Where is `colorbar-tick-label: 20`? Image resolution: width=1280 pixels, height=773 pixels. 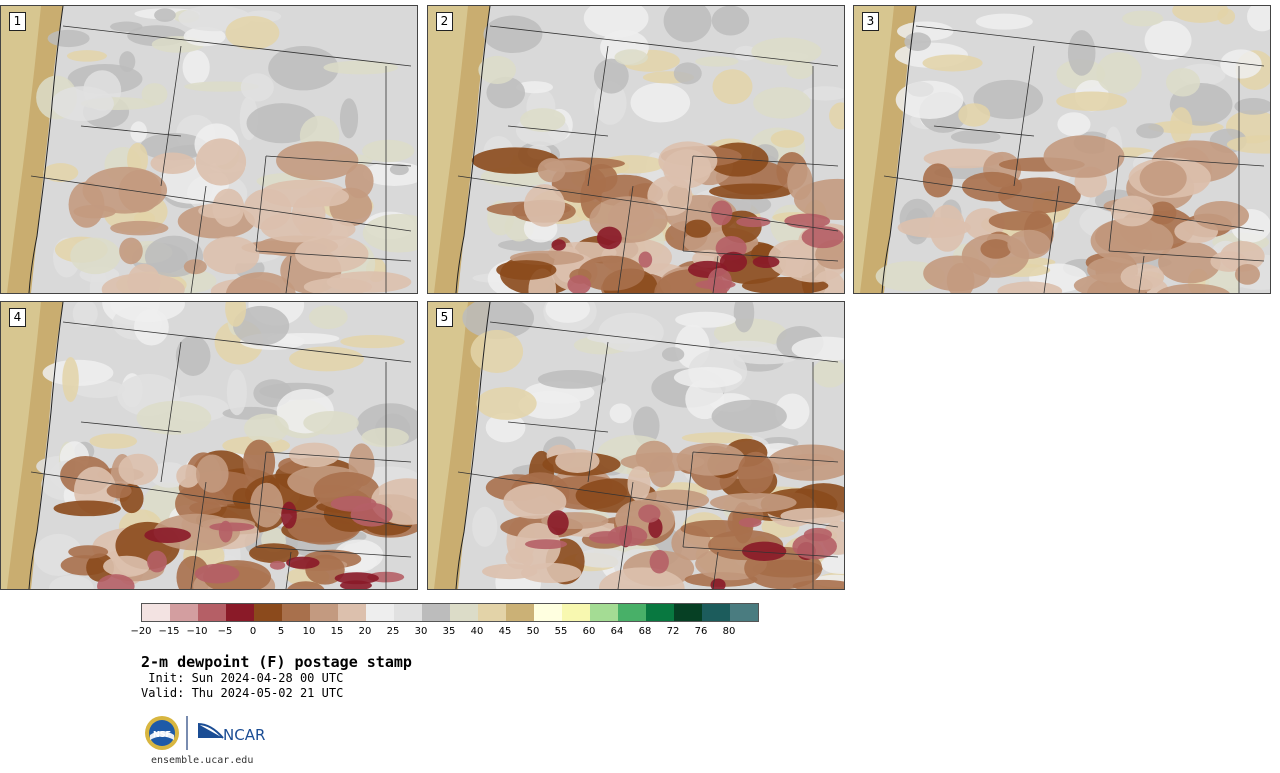
colorbar-tick-label: 20 is located at coordinates (365, 631).